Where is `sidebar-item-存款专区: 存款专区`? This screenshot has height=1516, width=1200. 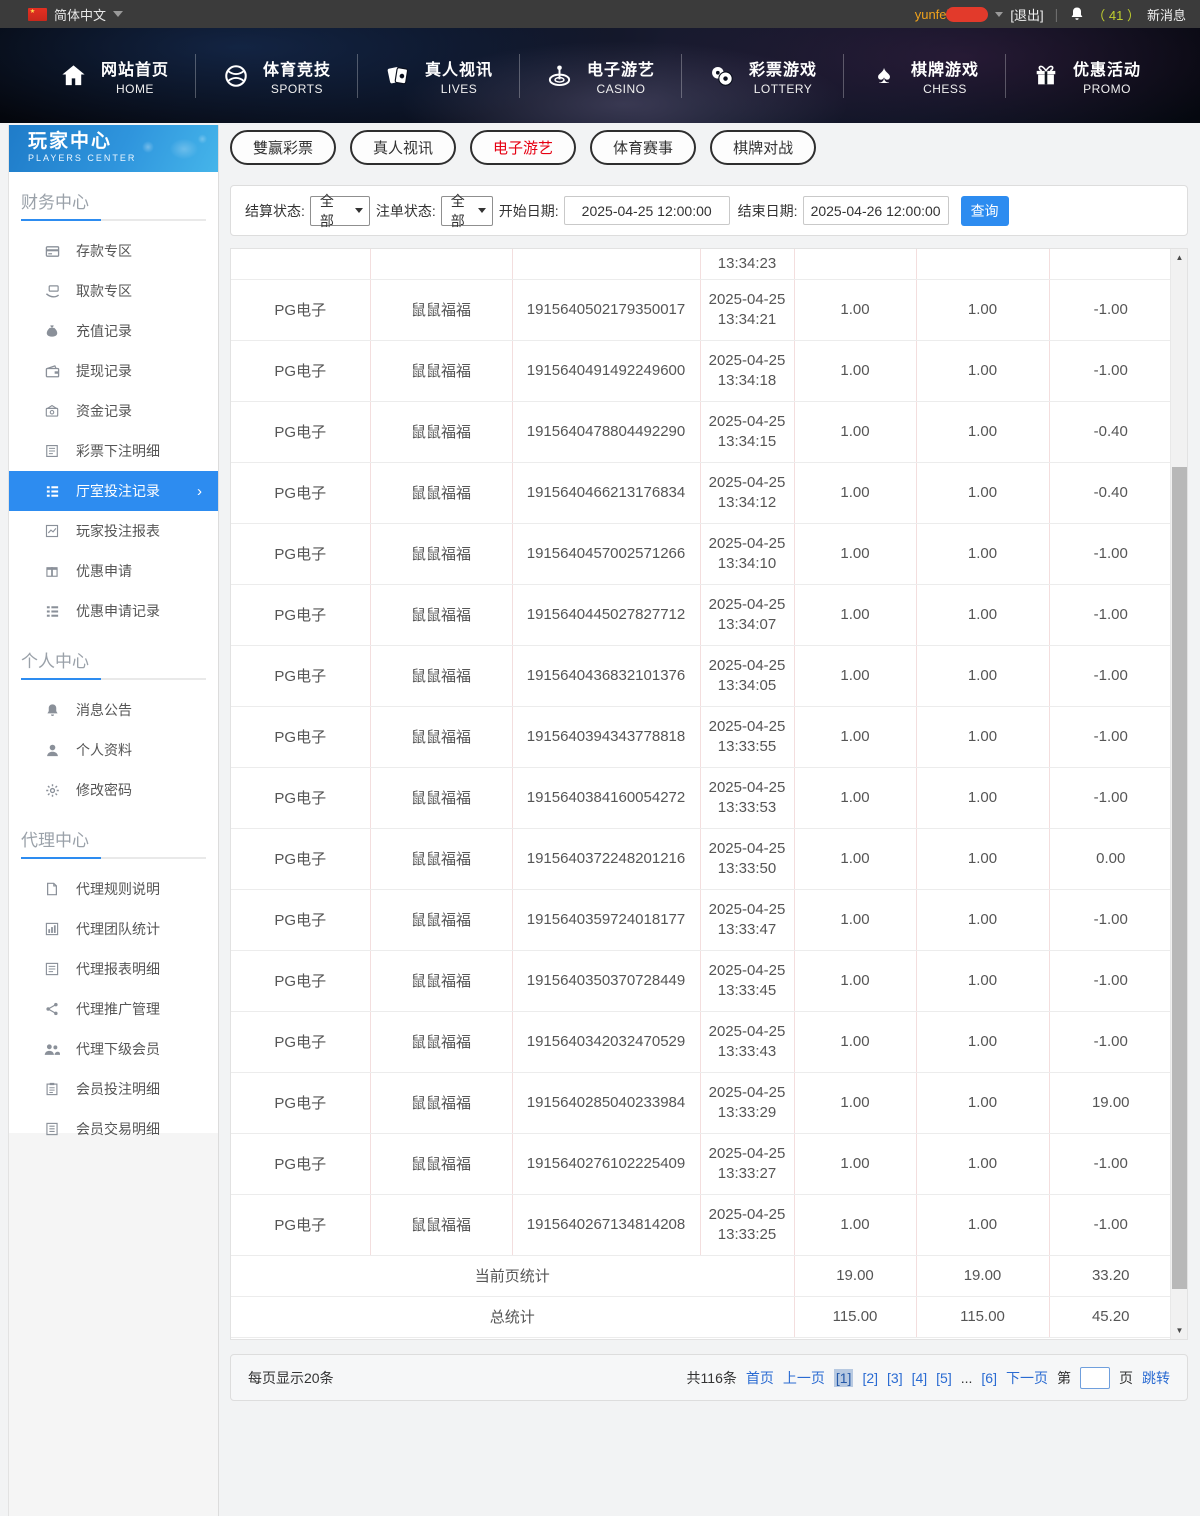 sidebar-item-存款专区: 存款专区 is located at coordinates (113, 251).